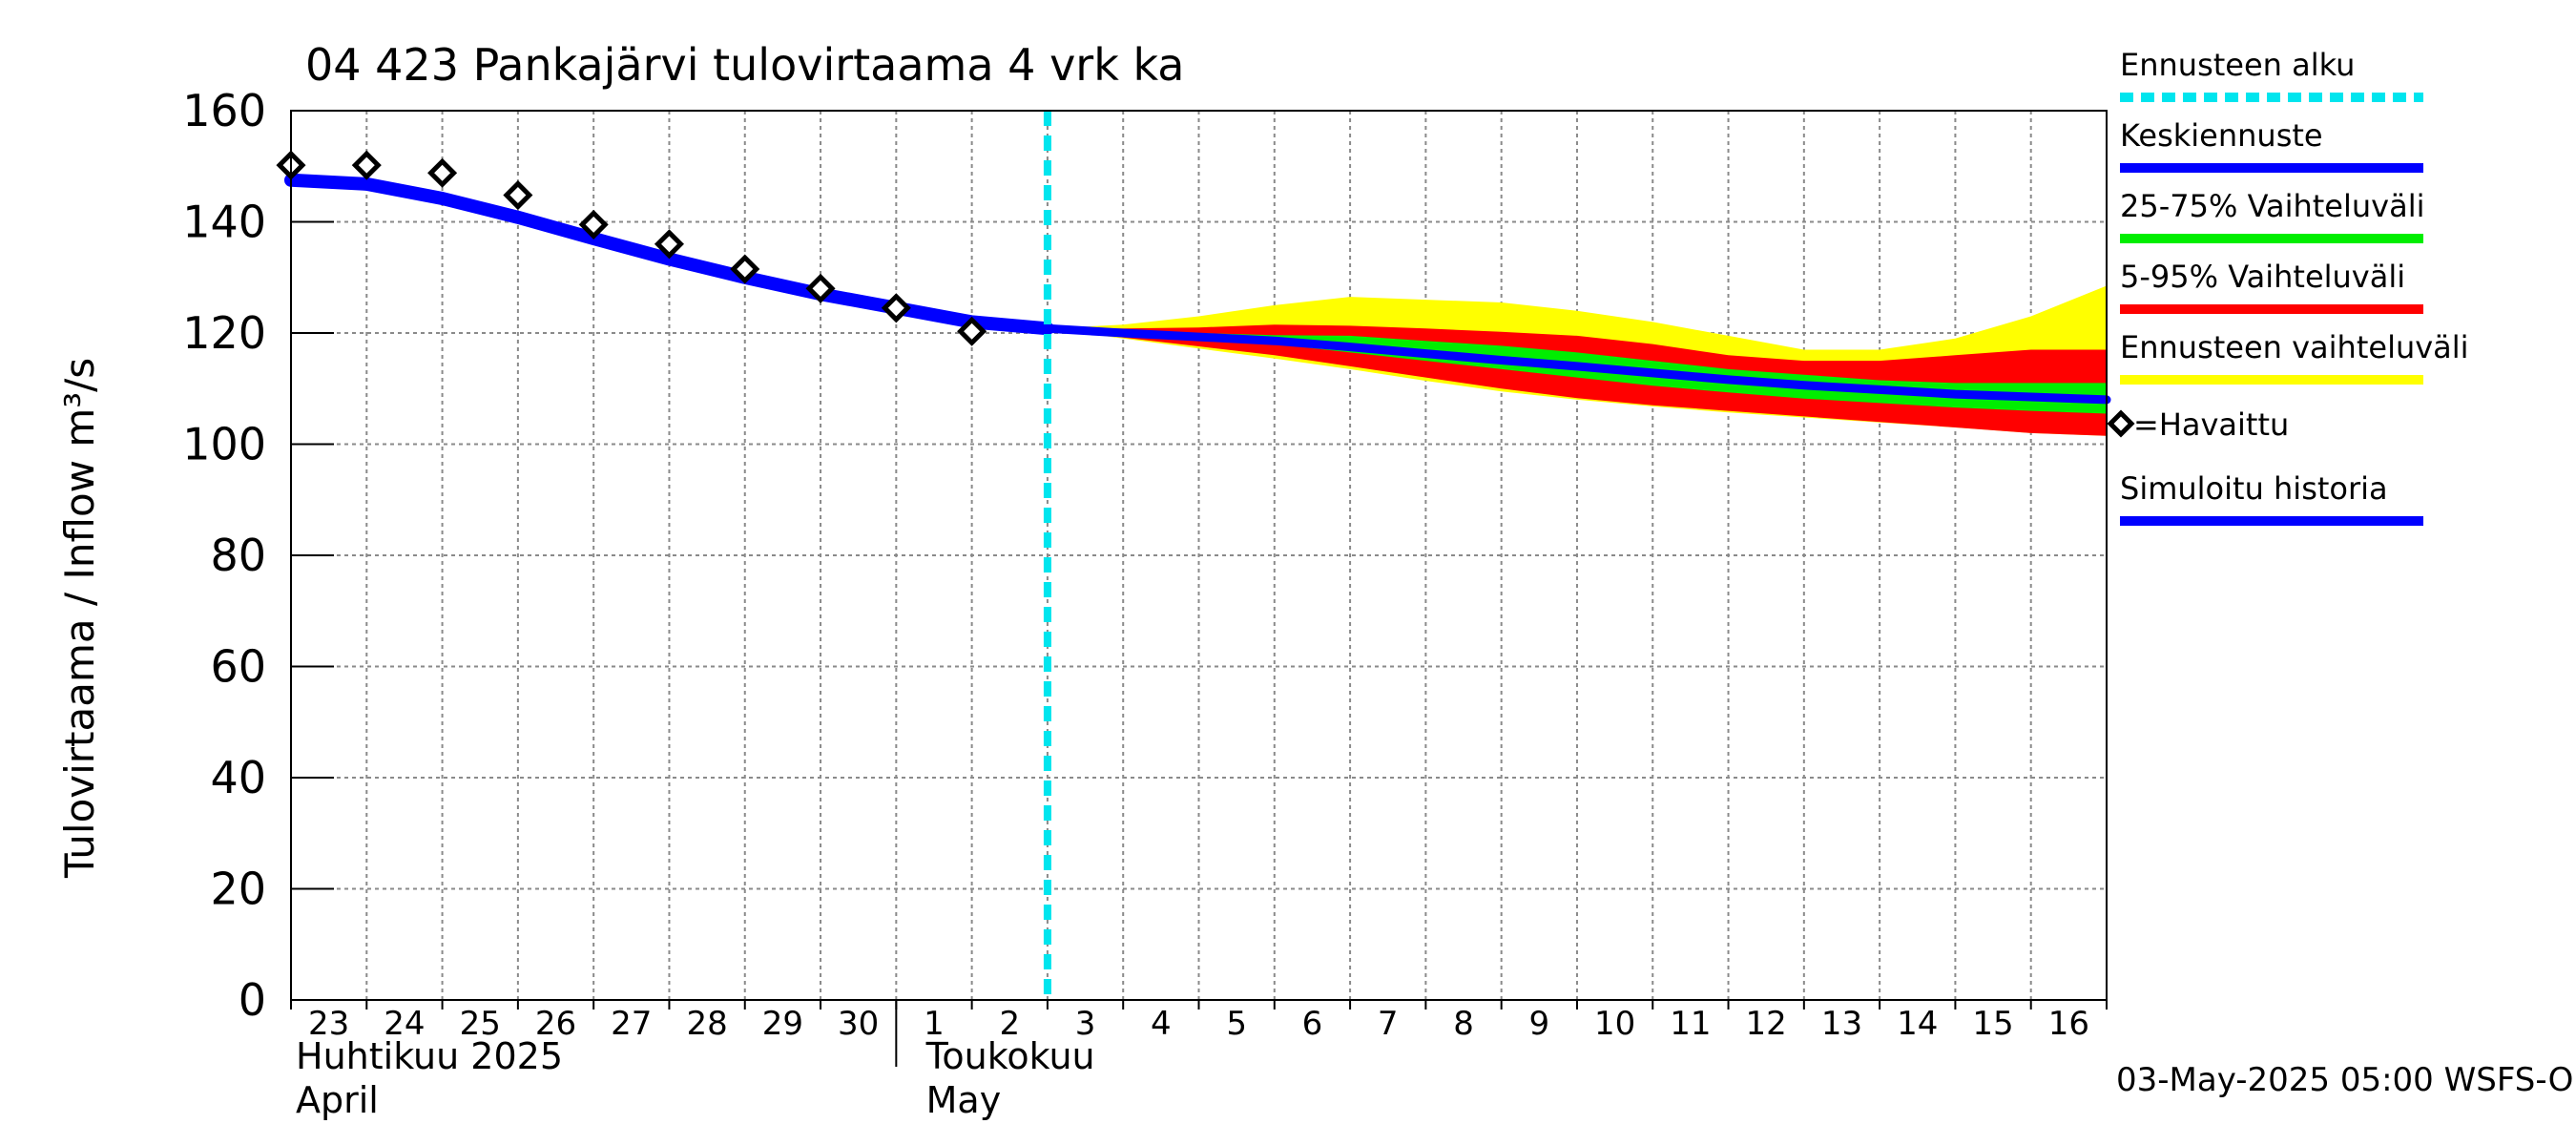  What do you see at coordinates (480, 1024) in the screenshot?
I see `x-tick-label: 25` at bounding box center [480, 1024].